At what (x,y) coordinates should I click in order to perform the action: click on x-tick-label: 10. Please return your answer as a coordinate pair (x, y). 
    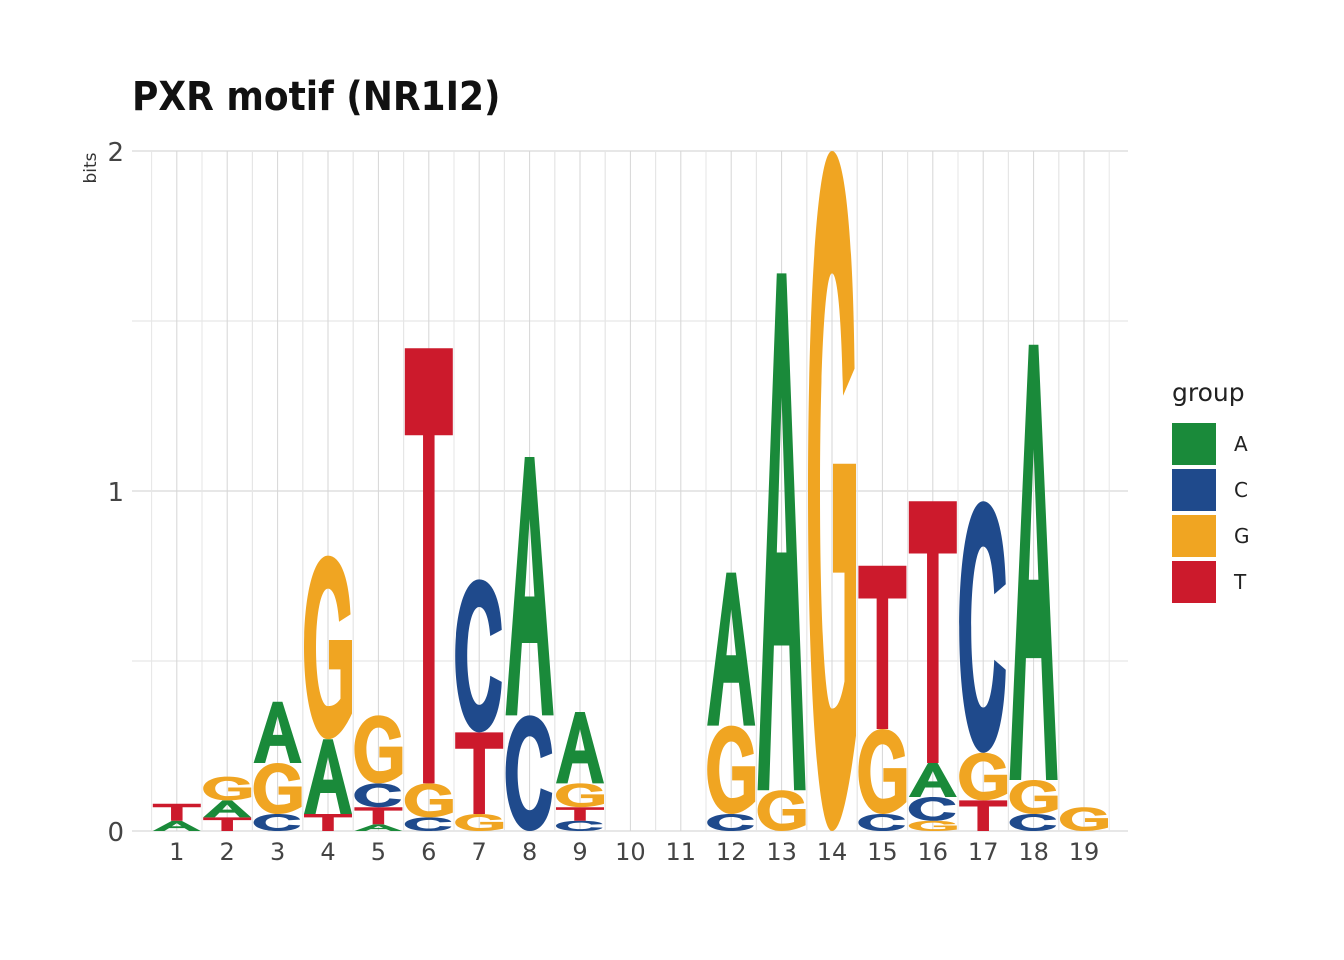
    Looking at the image, I should click on (630, 852).